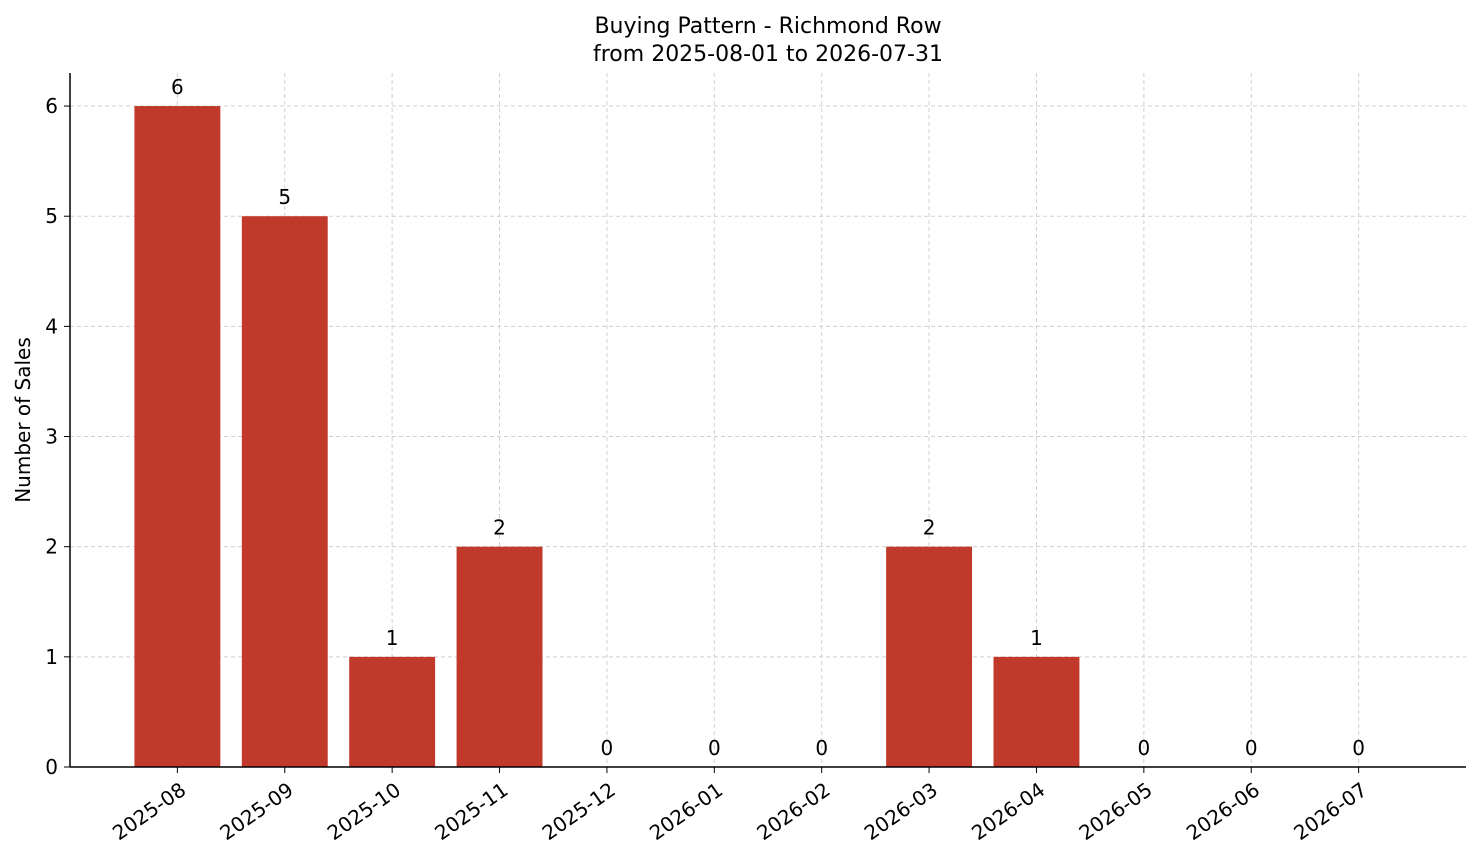  Describe the element at coordinates (1115, 811) in the screenshot. I see `x-tick-label: 2026-05` at that location.